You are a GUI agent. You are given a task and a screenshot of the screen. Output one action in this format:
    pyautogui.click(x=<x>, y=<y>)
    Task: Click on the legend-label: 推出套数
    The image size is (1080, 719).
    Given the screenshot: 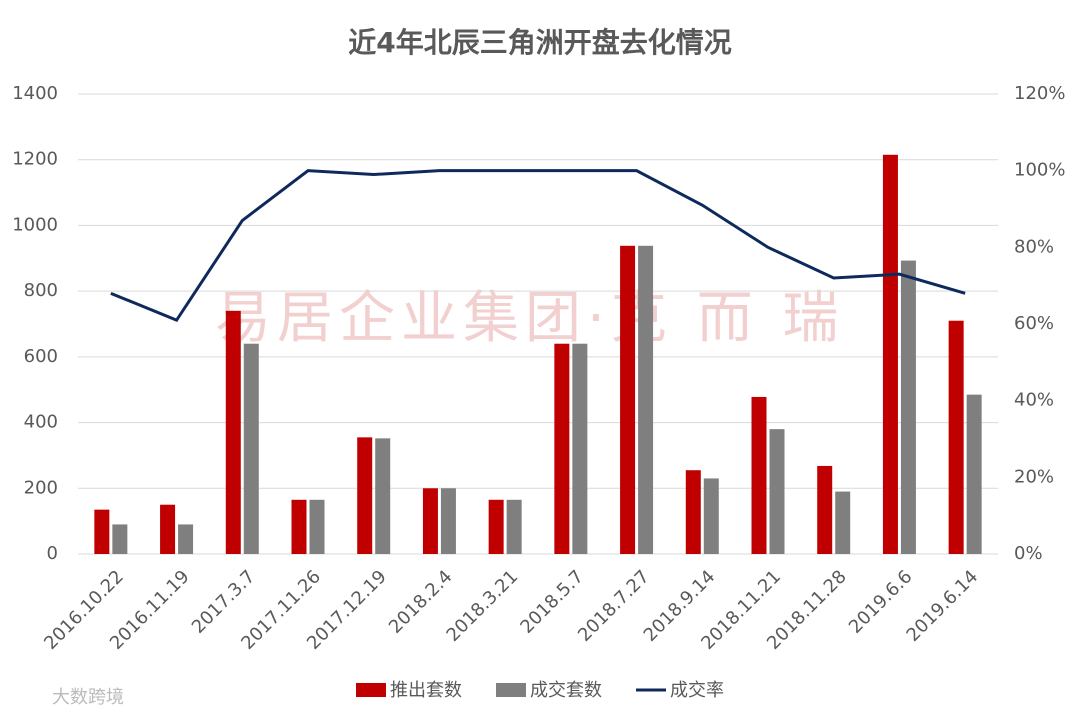 What is the action you would take?
    pyautogui.click(x=426, y=690)
    